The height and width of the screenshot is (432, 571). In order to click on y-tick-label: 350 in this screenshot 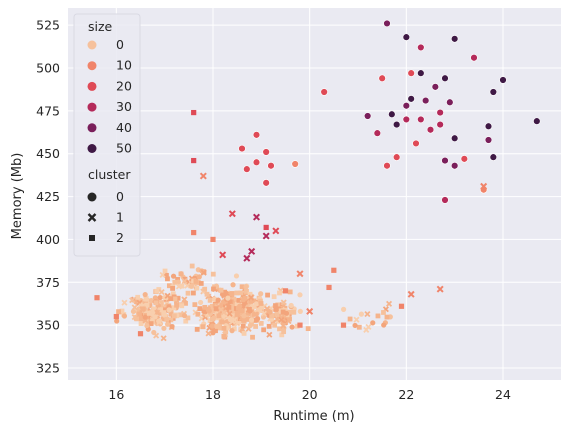, I will do `click(48, 325)`.